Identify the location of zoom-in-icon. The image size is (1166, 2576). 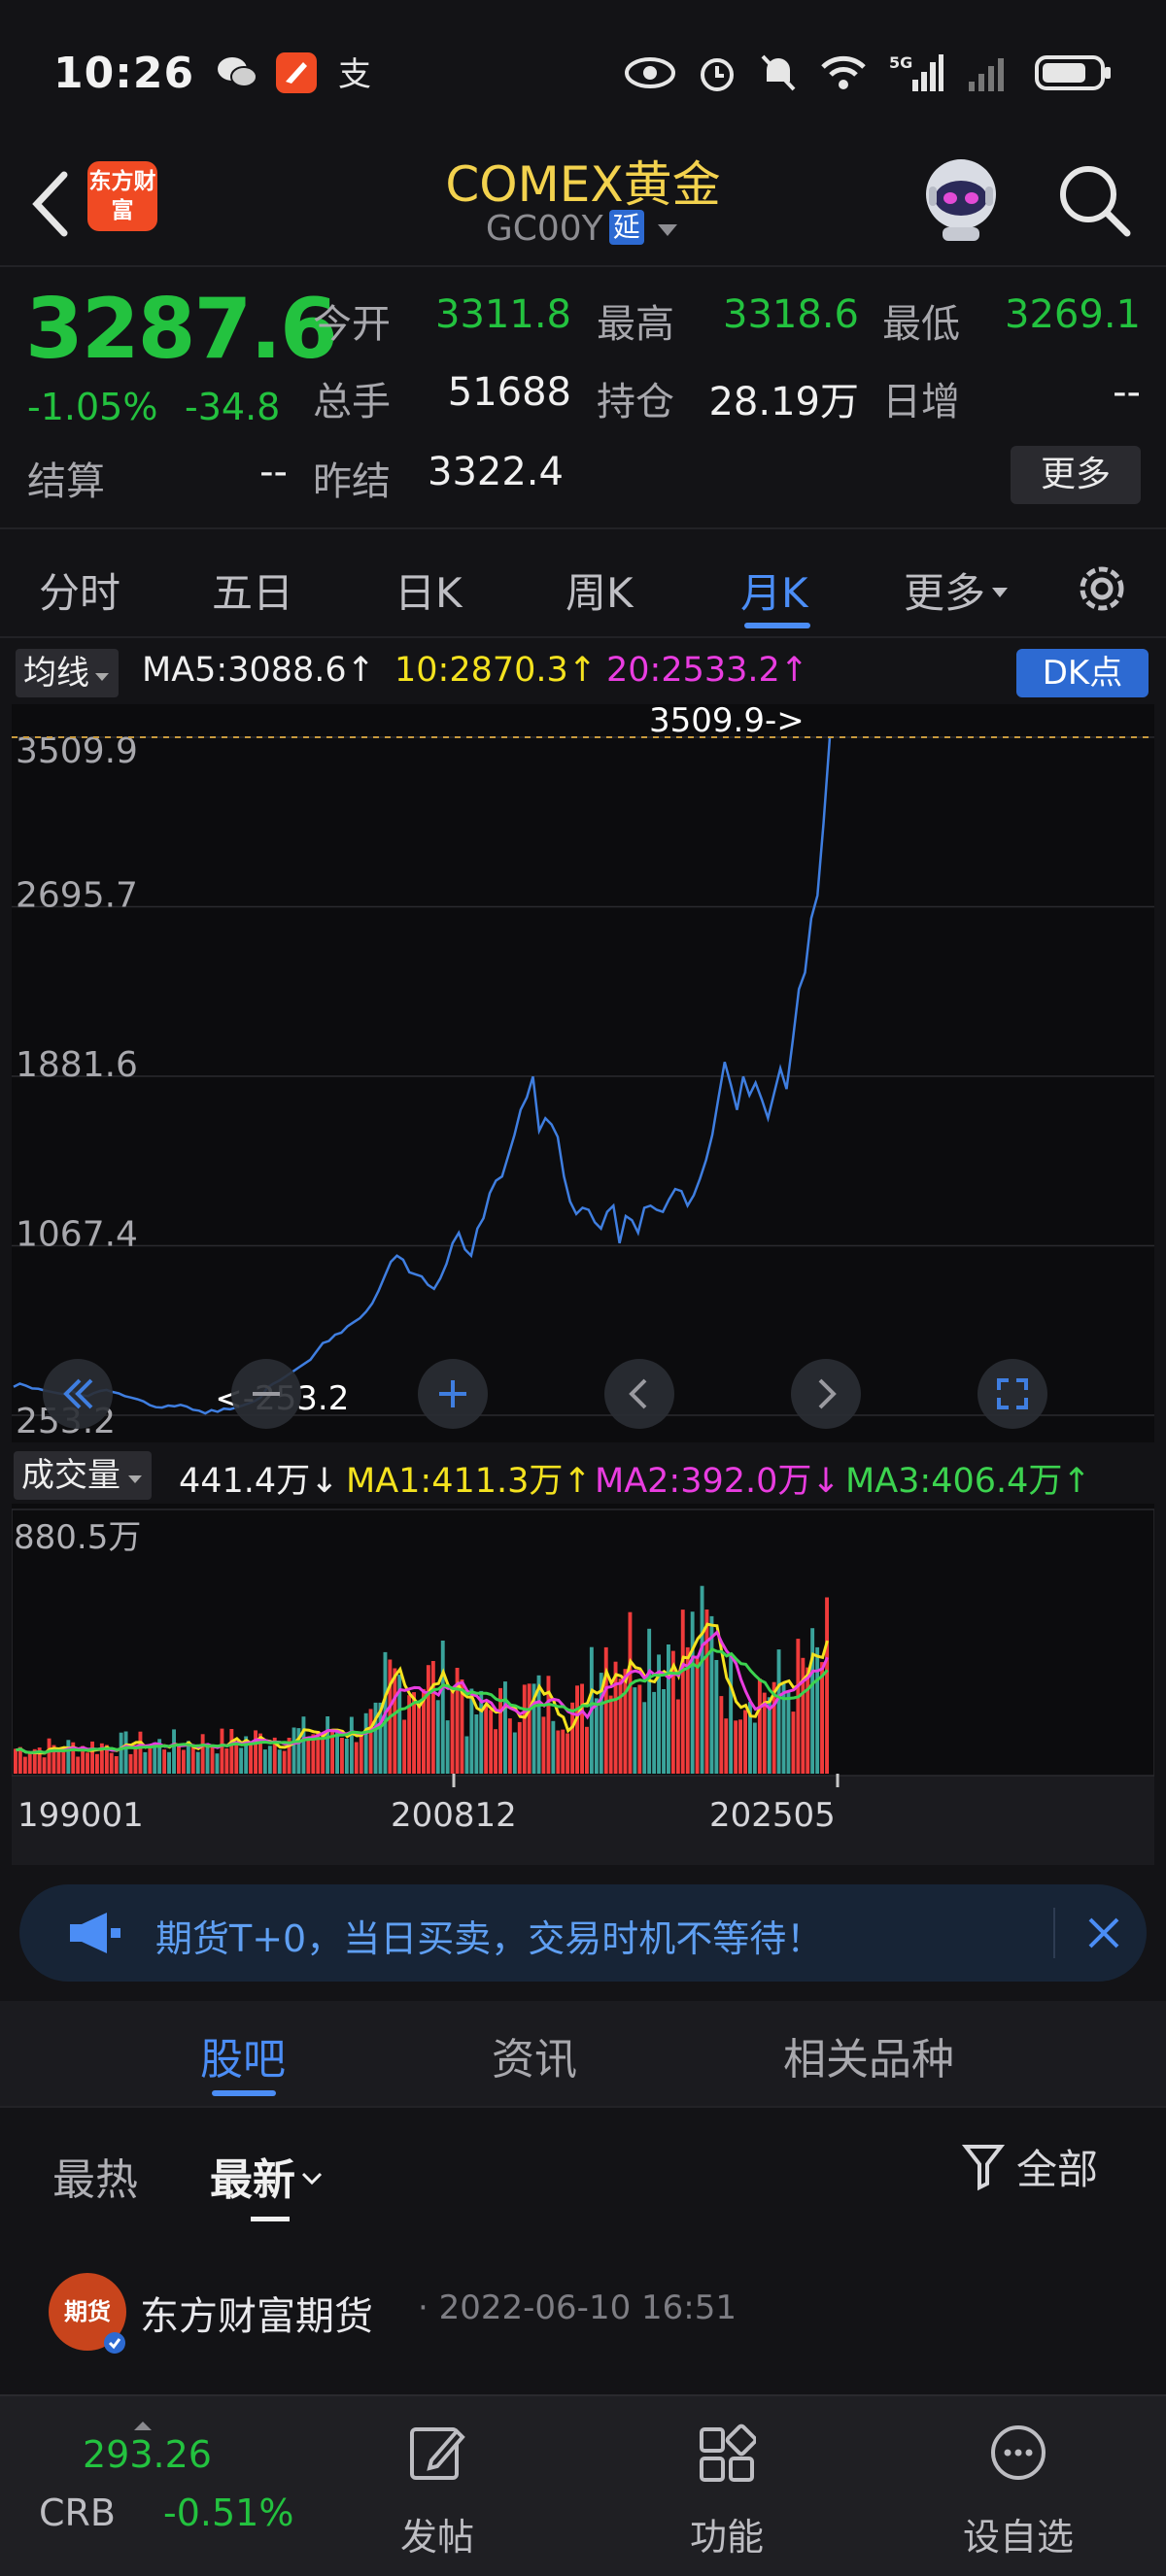
(453, 1394).